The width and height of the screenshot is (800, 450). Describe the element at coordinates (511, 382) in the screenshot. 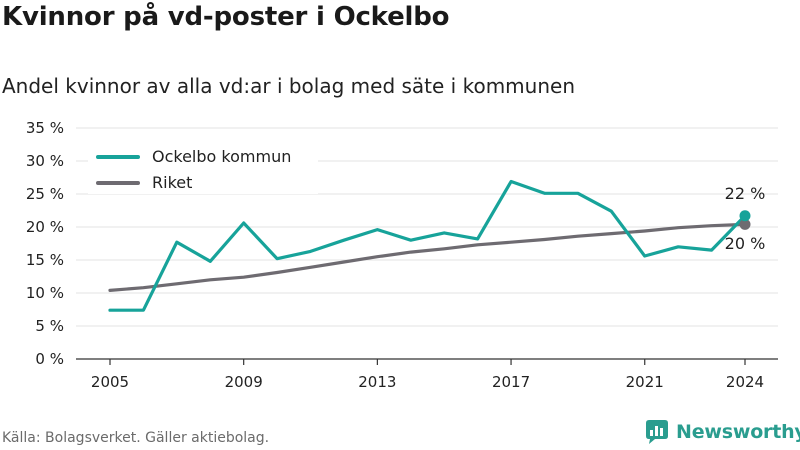

I see `x-tick-label: 2017` at that location.